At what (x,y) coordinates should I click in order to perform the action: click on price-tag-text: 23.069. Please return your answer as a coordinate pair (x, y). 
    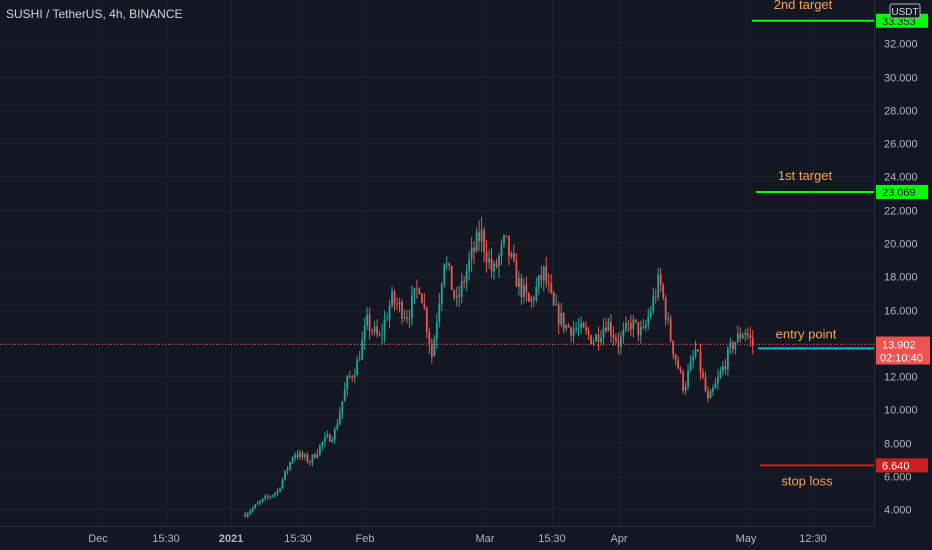
    Looking at the image, I should click on (899, 193).